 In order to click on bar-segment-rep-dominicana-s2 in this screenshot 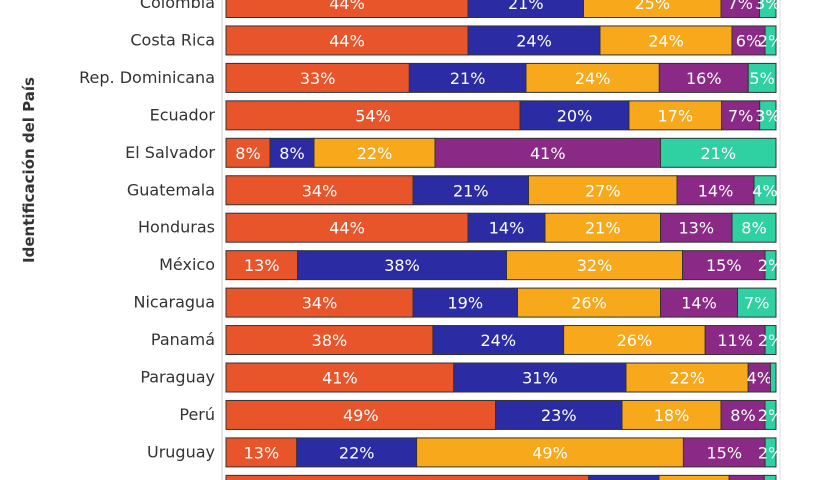, I will do `click(467, 77)`.